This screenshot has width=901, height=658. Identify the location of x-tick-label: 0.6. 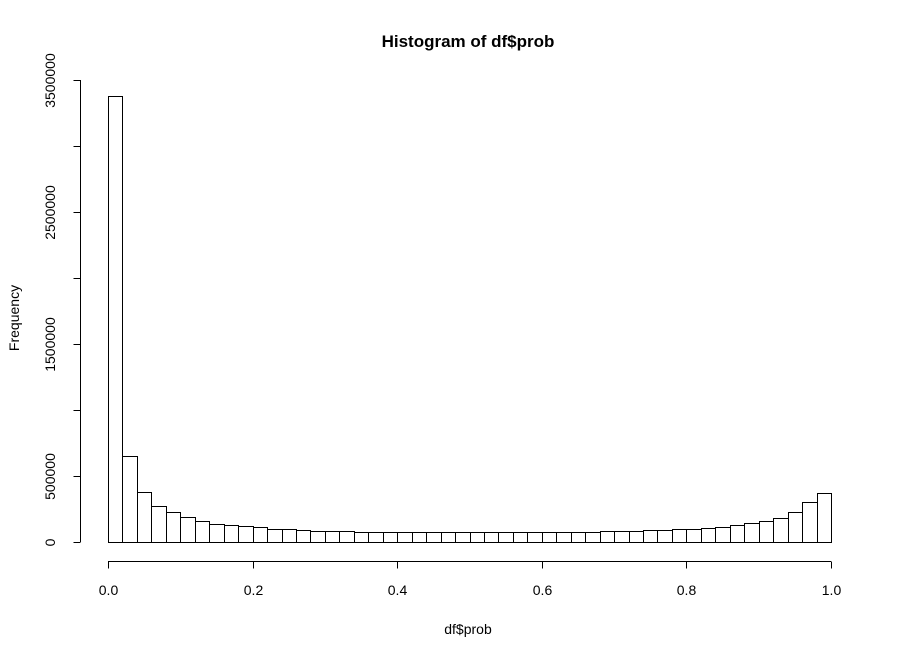
(543, 590).